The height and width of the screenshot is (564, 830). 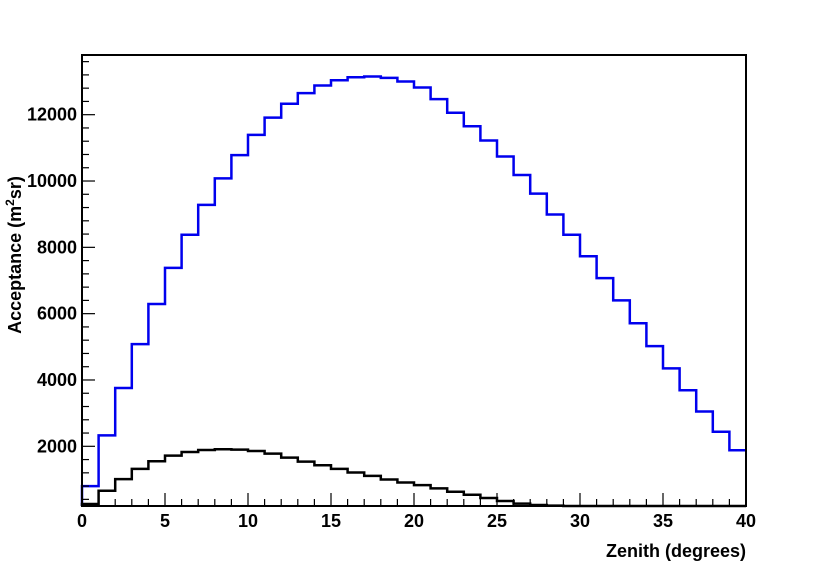 I want to click on y-axis-title-superscript: 2, so click(x=10, y=202).